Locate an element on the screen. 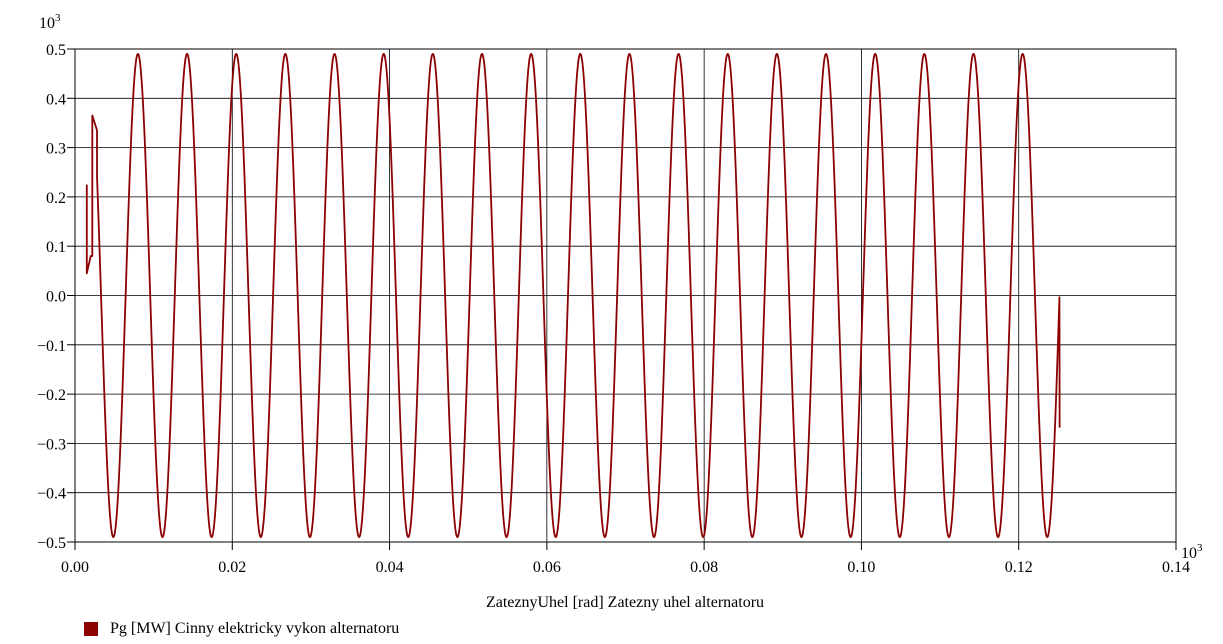 The image size is (1223, 644). x-tick-label: 0.04 is located at coordinates (390, 567).